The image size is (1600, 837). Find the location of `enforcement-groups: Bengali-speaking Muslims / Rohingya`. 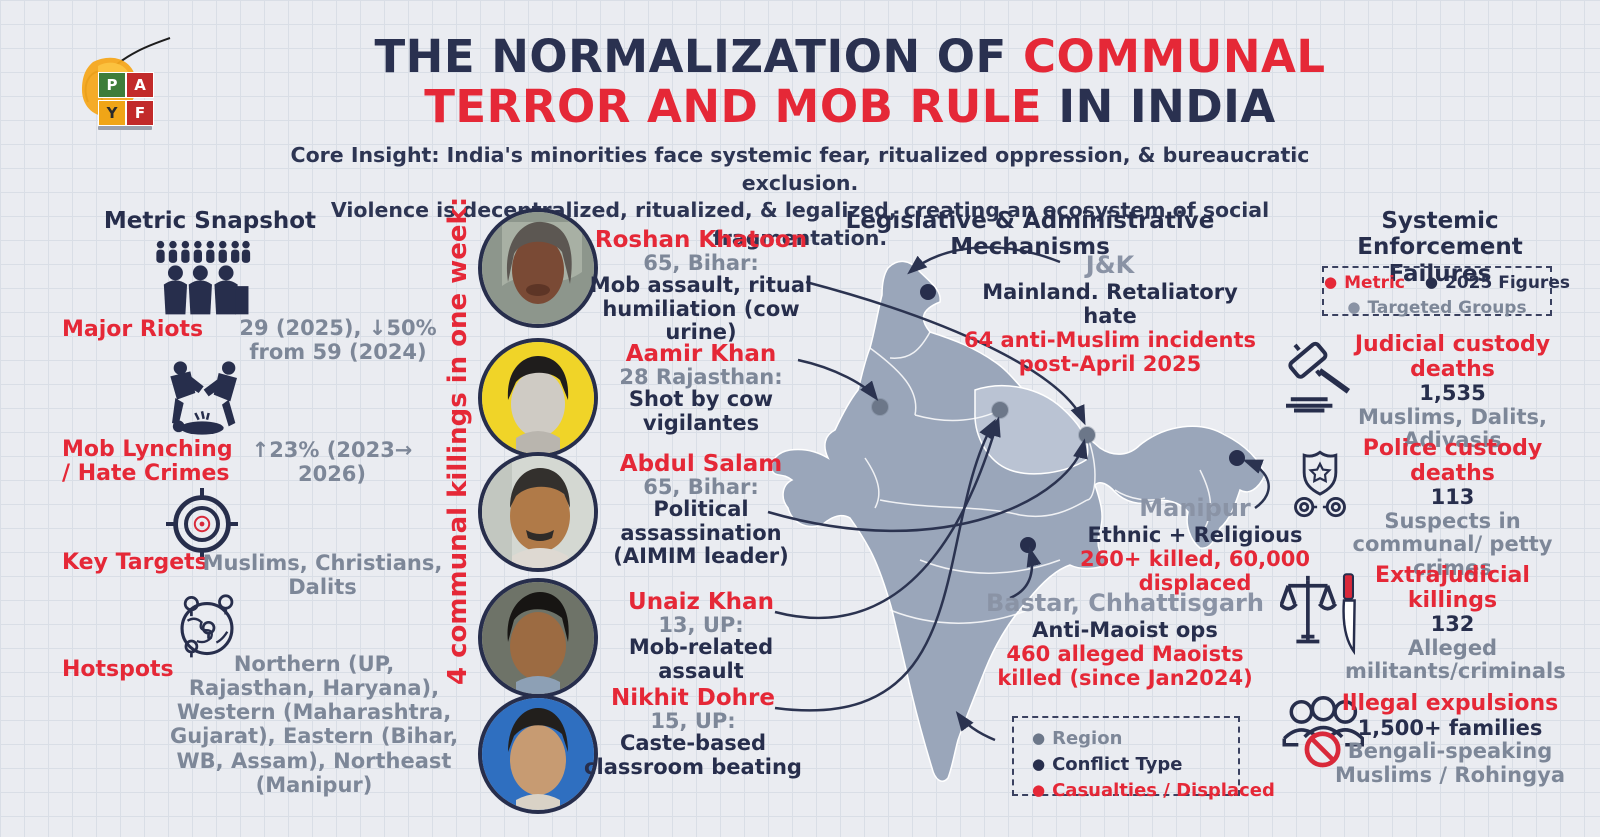

enforcement-groups: Bengali-speaking Muslims / Rohingya is located at coordinates (1449, 763).